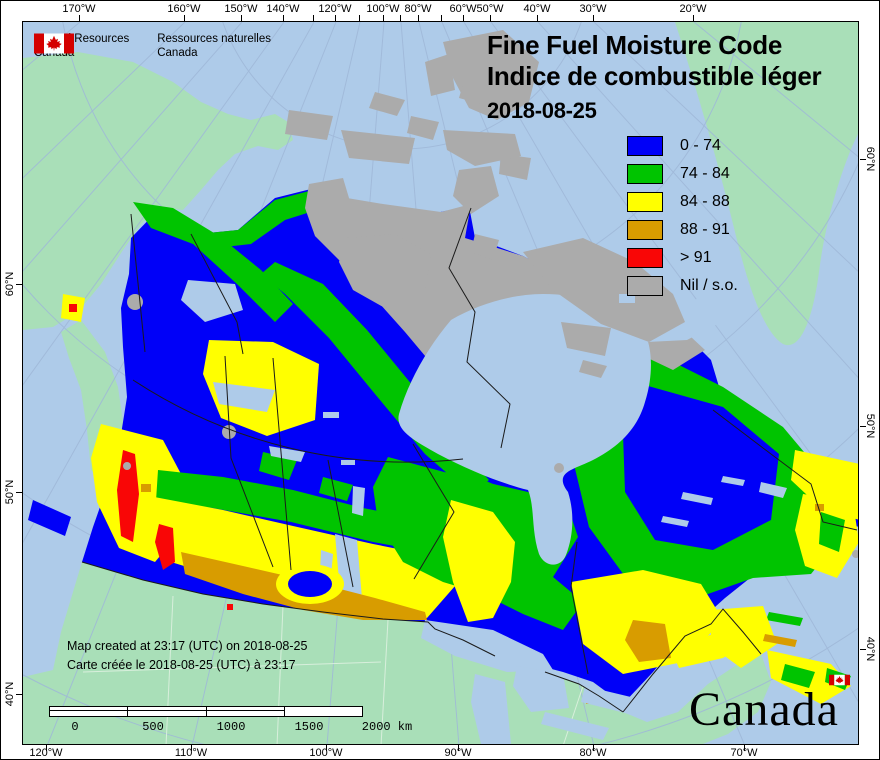 The height and width of the screenshot is (760, 880). I want to click on legend-item: Nil / s.o., so click(682, 286).